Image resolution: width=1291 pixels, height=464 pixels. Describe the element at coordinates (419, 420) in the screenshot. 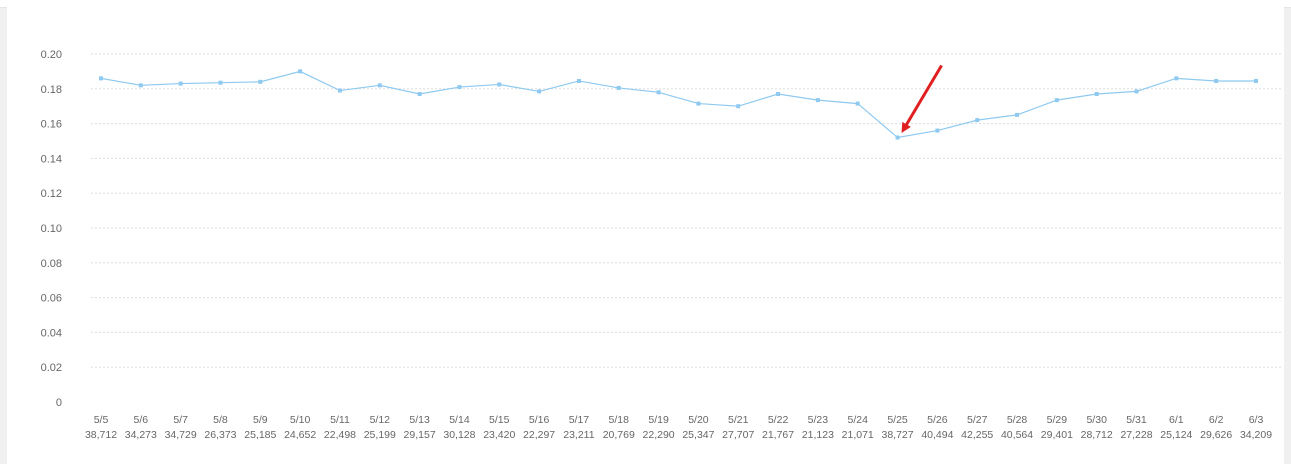

I see `x-tick-label: 5/13` at that location.